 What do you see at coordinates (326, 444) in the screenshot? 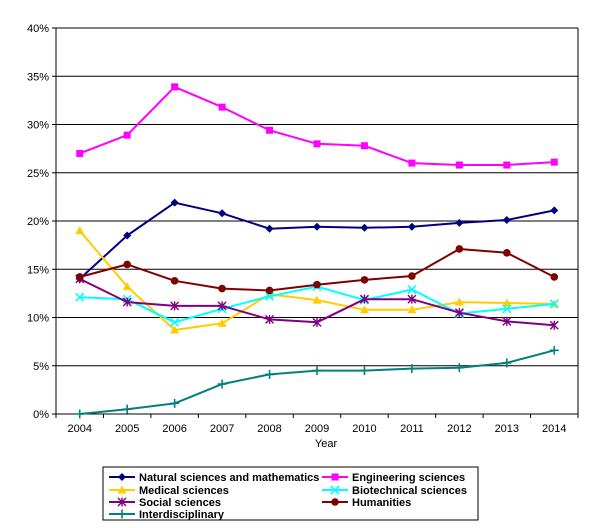
I see `x-axis-title: Year` at bounding box center [326, 444].